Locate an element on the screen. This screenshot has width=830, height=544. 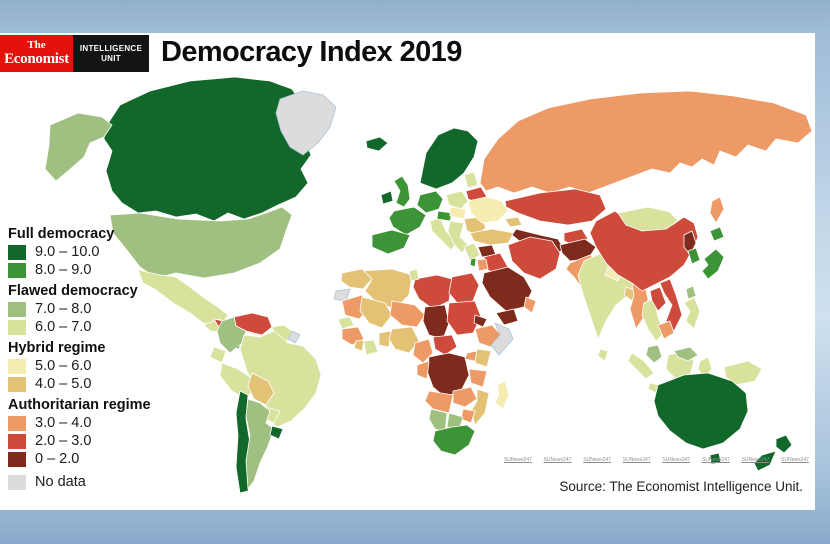
region-gabon-congo is located at coordinates (423, 370).